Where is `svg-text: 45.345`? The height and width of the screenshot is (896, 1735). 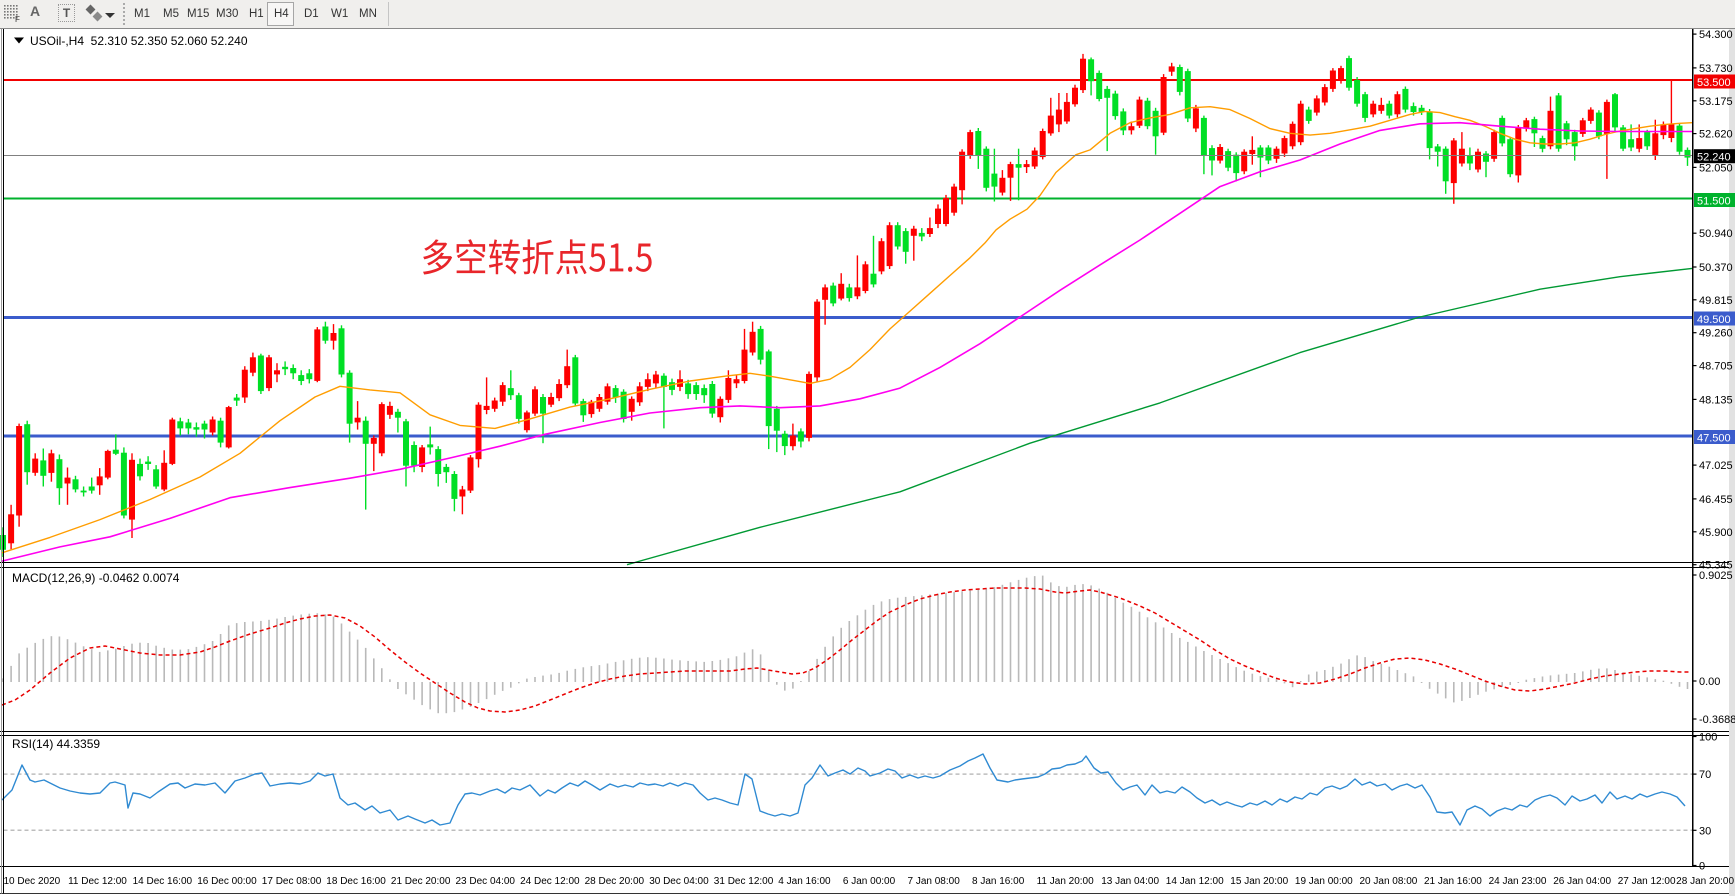
svg-text: 45.345 is located at coordinates (1716, 566).